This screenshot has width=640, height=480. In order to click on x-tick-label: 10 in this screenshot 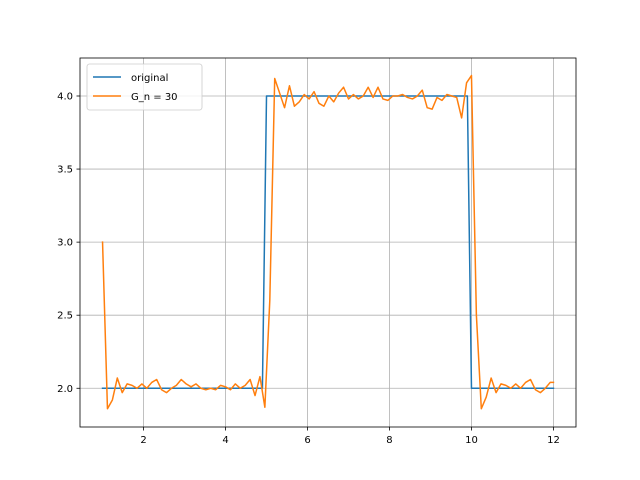, I will do `click(471, 440)`.